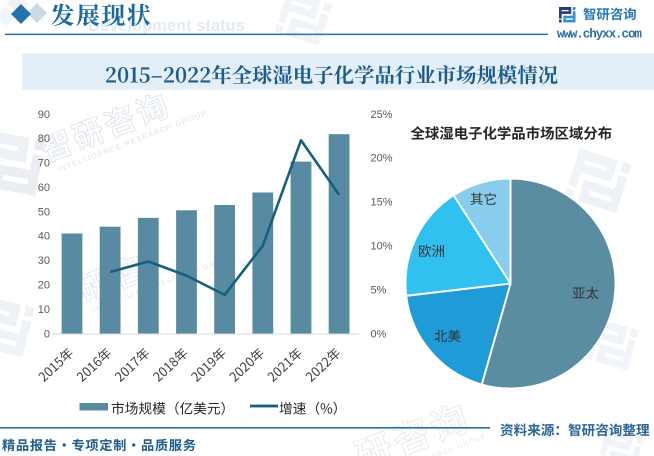 The height and width of the screenshot is (456, 654). What do you see at coordinates (382, 203) in the screenshot?
I see `svg-text: 15%` at bounding box center [382, 203].